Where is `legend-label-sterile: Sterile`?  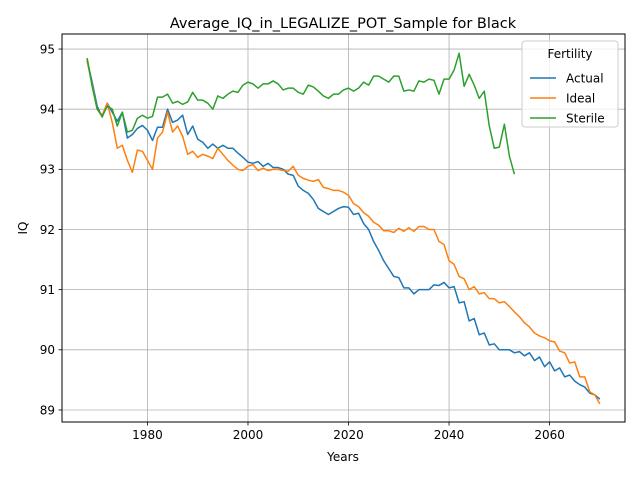 legend-label-sterile: Sterile is located at coordinates (585, 118).